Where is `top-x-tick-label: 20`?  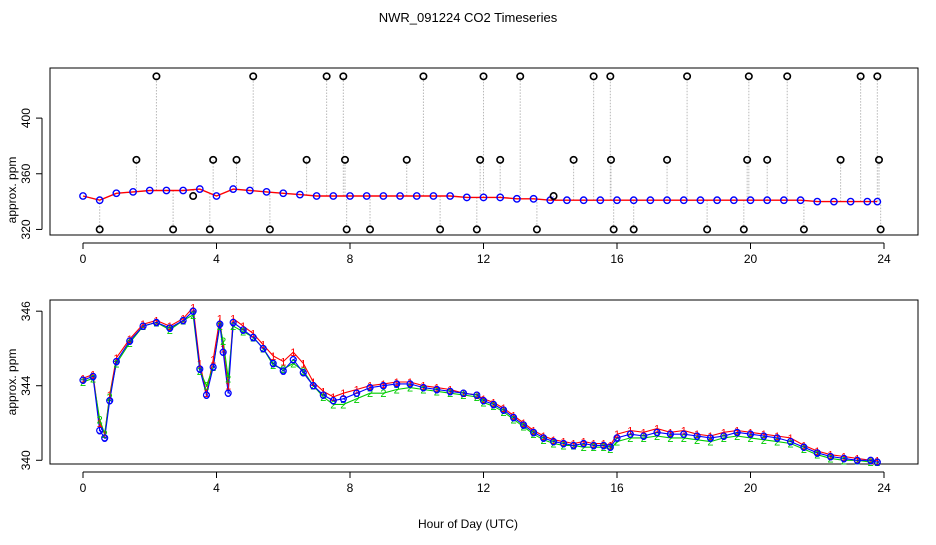 top-x-tick-label: 20 is located at coordinates (751, 259).